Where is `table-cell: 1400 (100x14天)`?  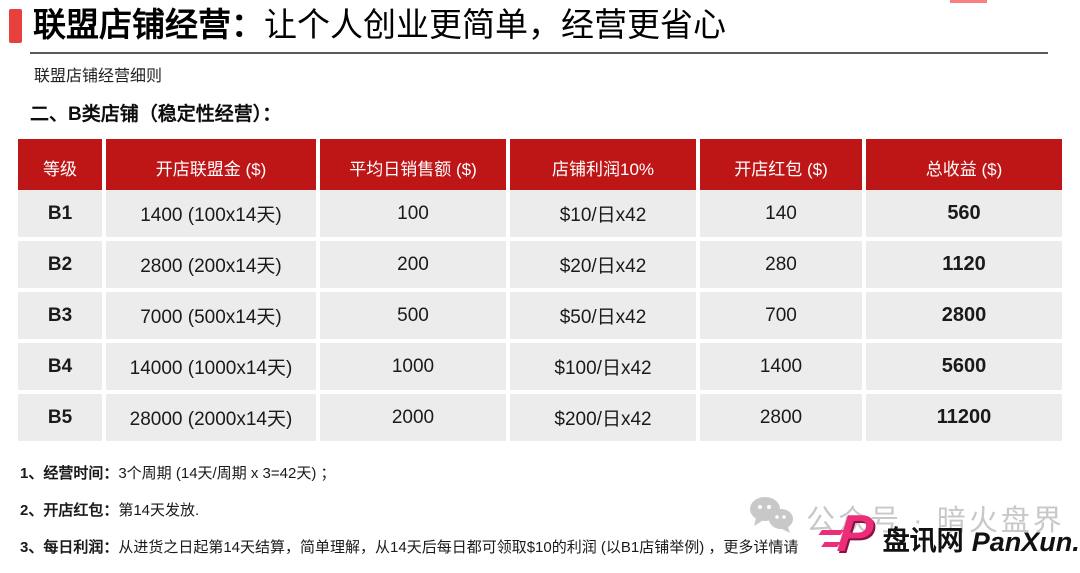 table-cell: 1400 (100x14天) is located at coordinates (211, 213).